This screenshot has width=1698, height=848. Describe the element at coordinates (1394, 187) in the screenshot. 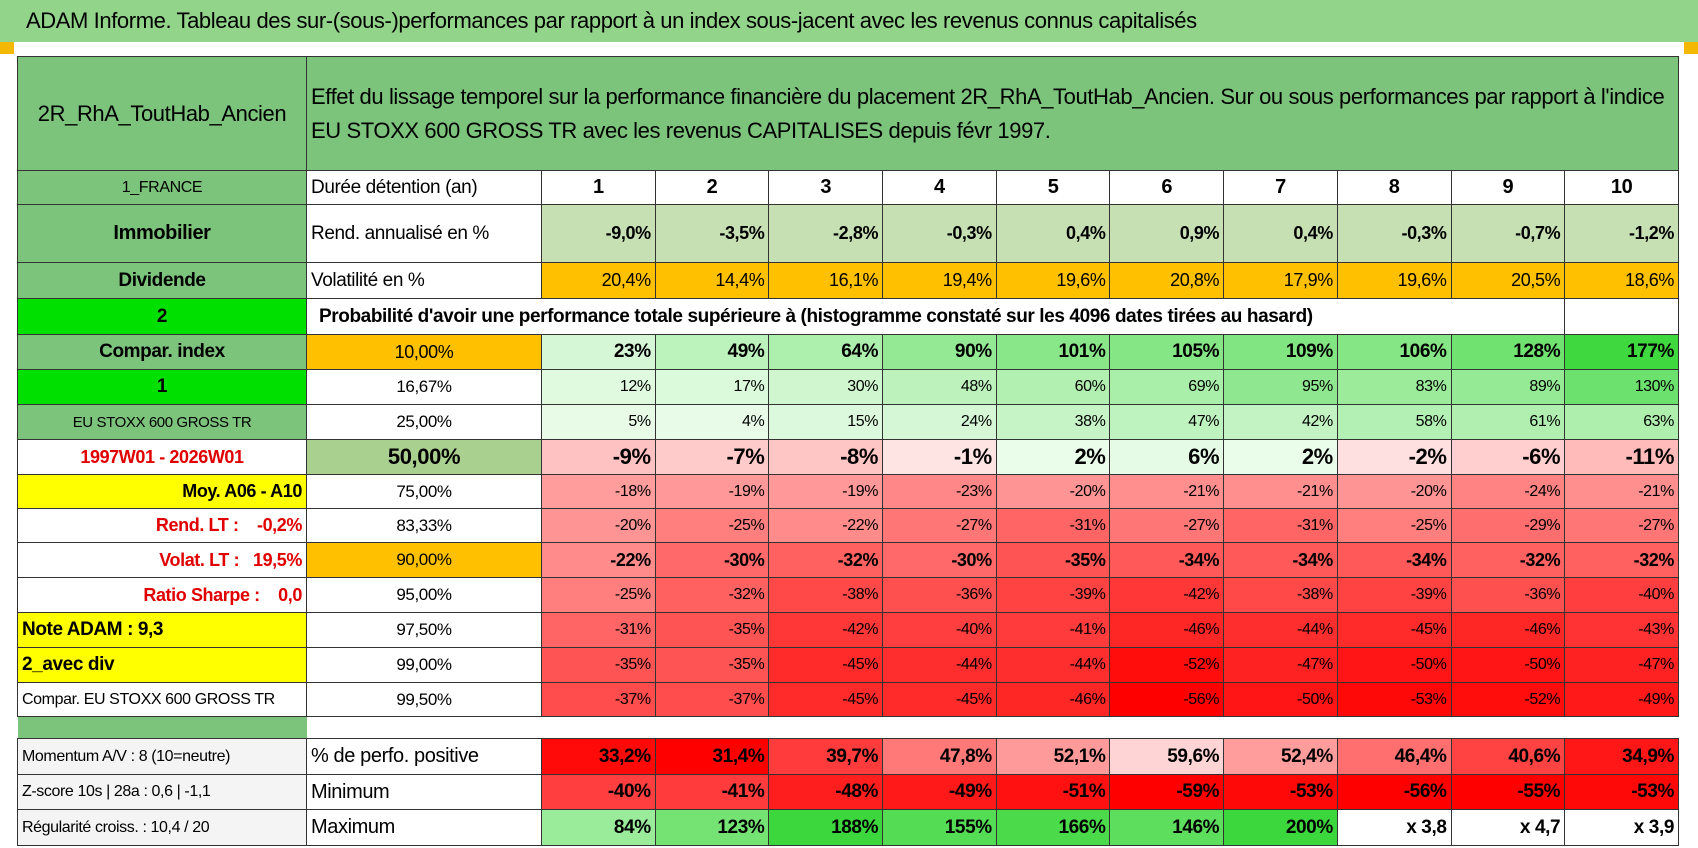

I see `data-cell: 8` at that location.